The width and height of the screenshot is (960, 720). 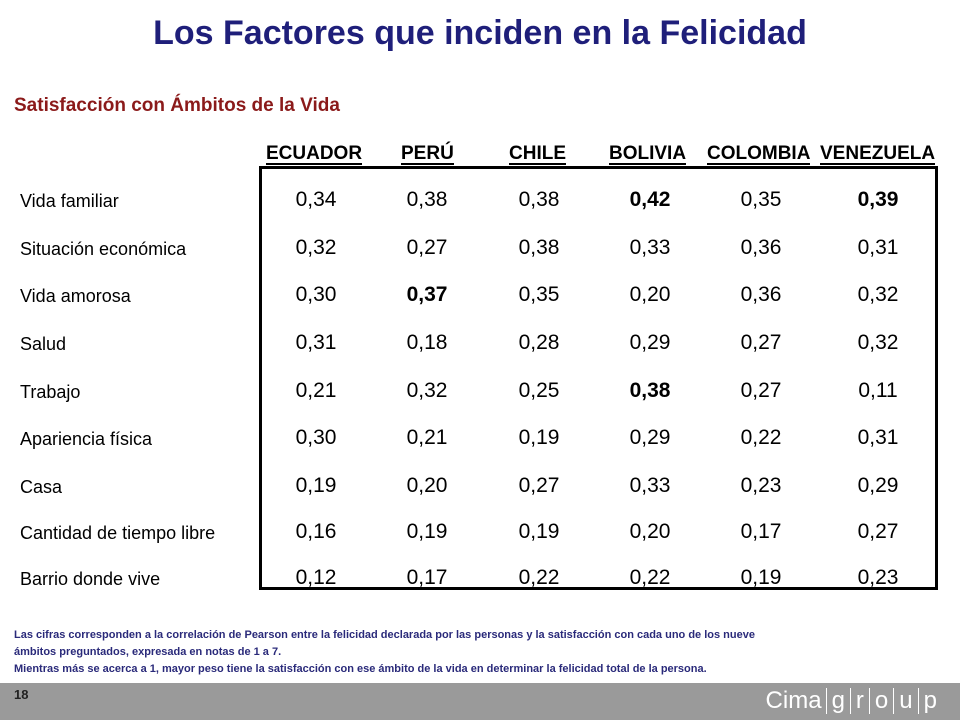 What do you see at coordinates (878, 153) in the screenshot?
I see `column-header: VENEZUELA` at bounding box center [878, 153].